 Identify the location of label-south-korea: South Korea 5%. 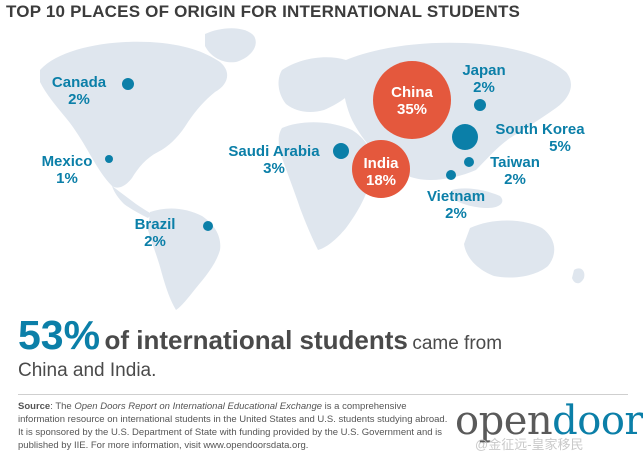
(540, 138).